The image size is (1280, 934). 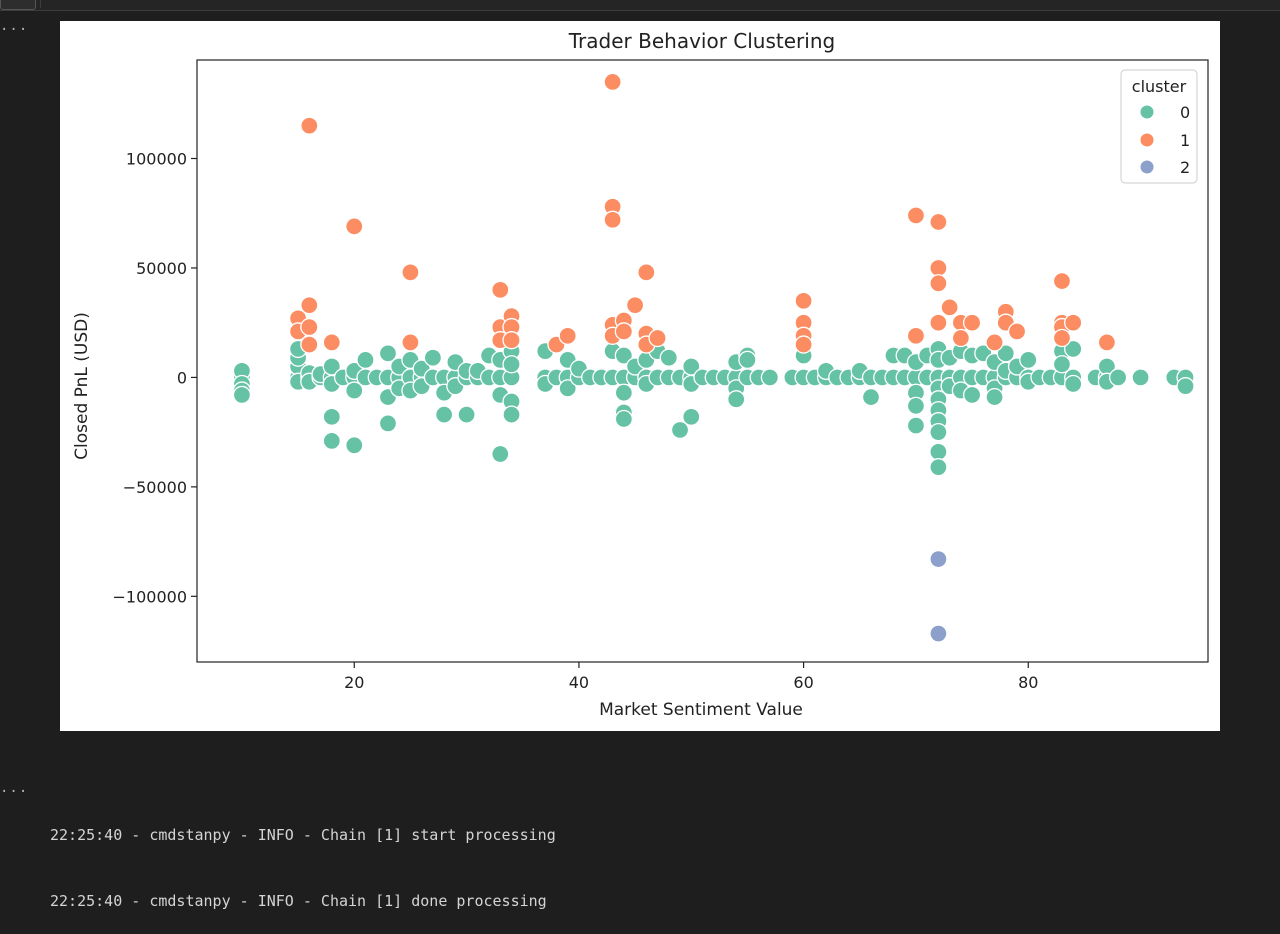 What do you see at coordinates (660, 4) in the screenshot?
I see `cell-divider` at bounding box center [660, 4].